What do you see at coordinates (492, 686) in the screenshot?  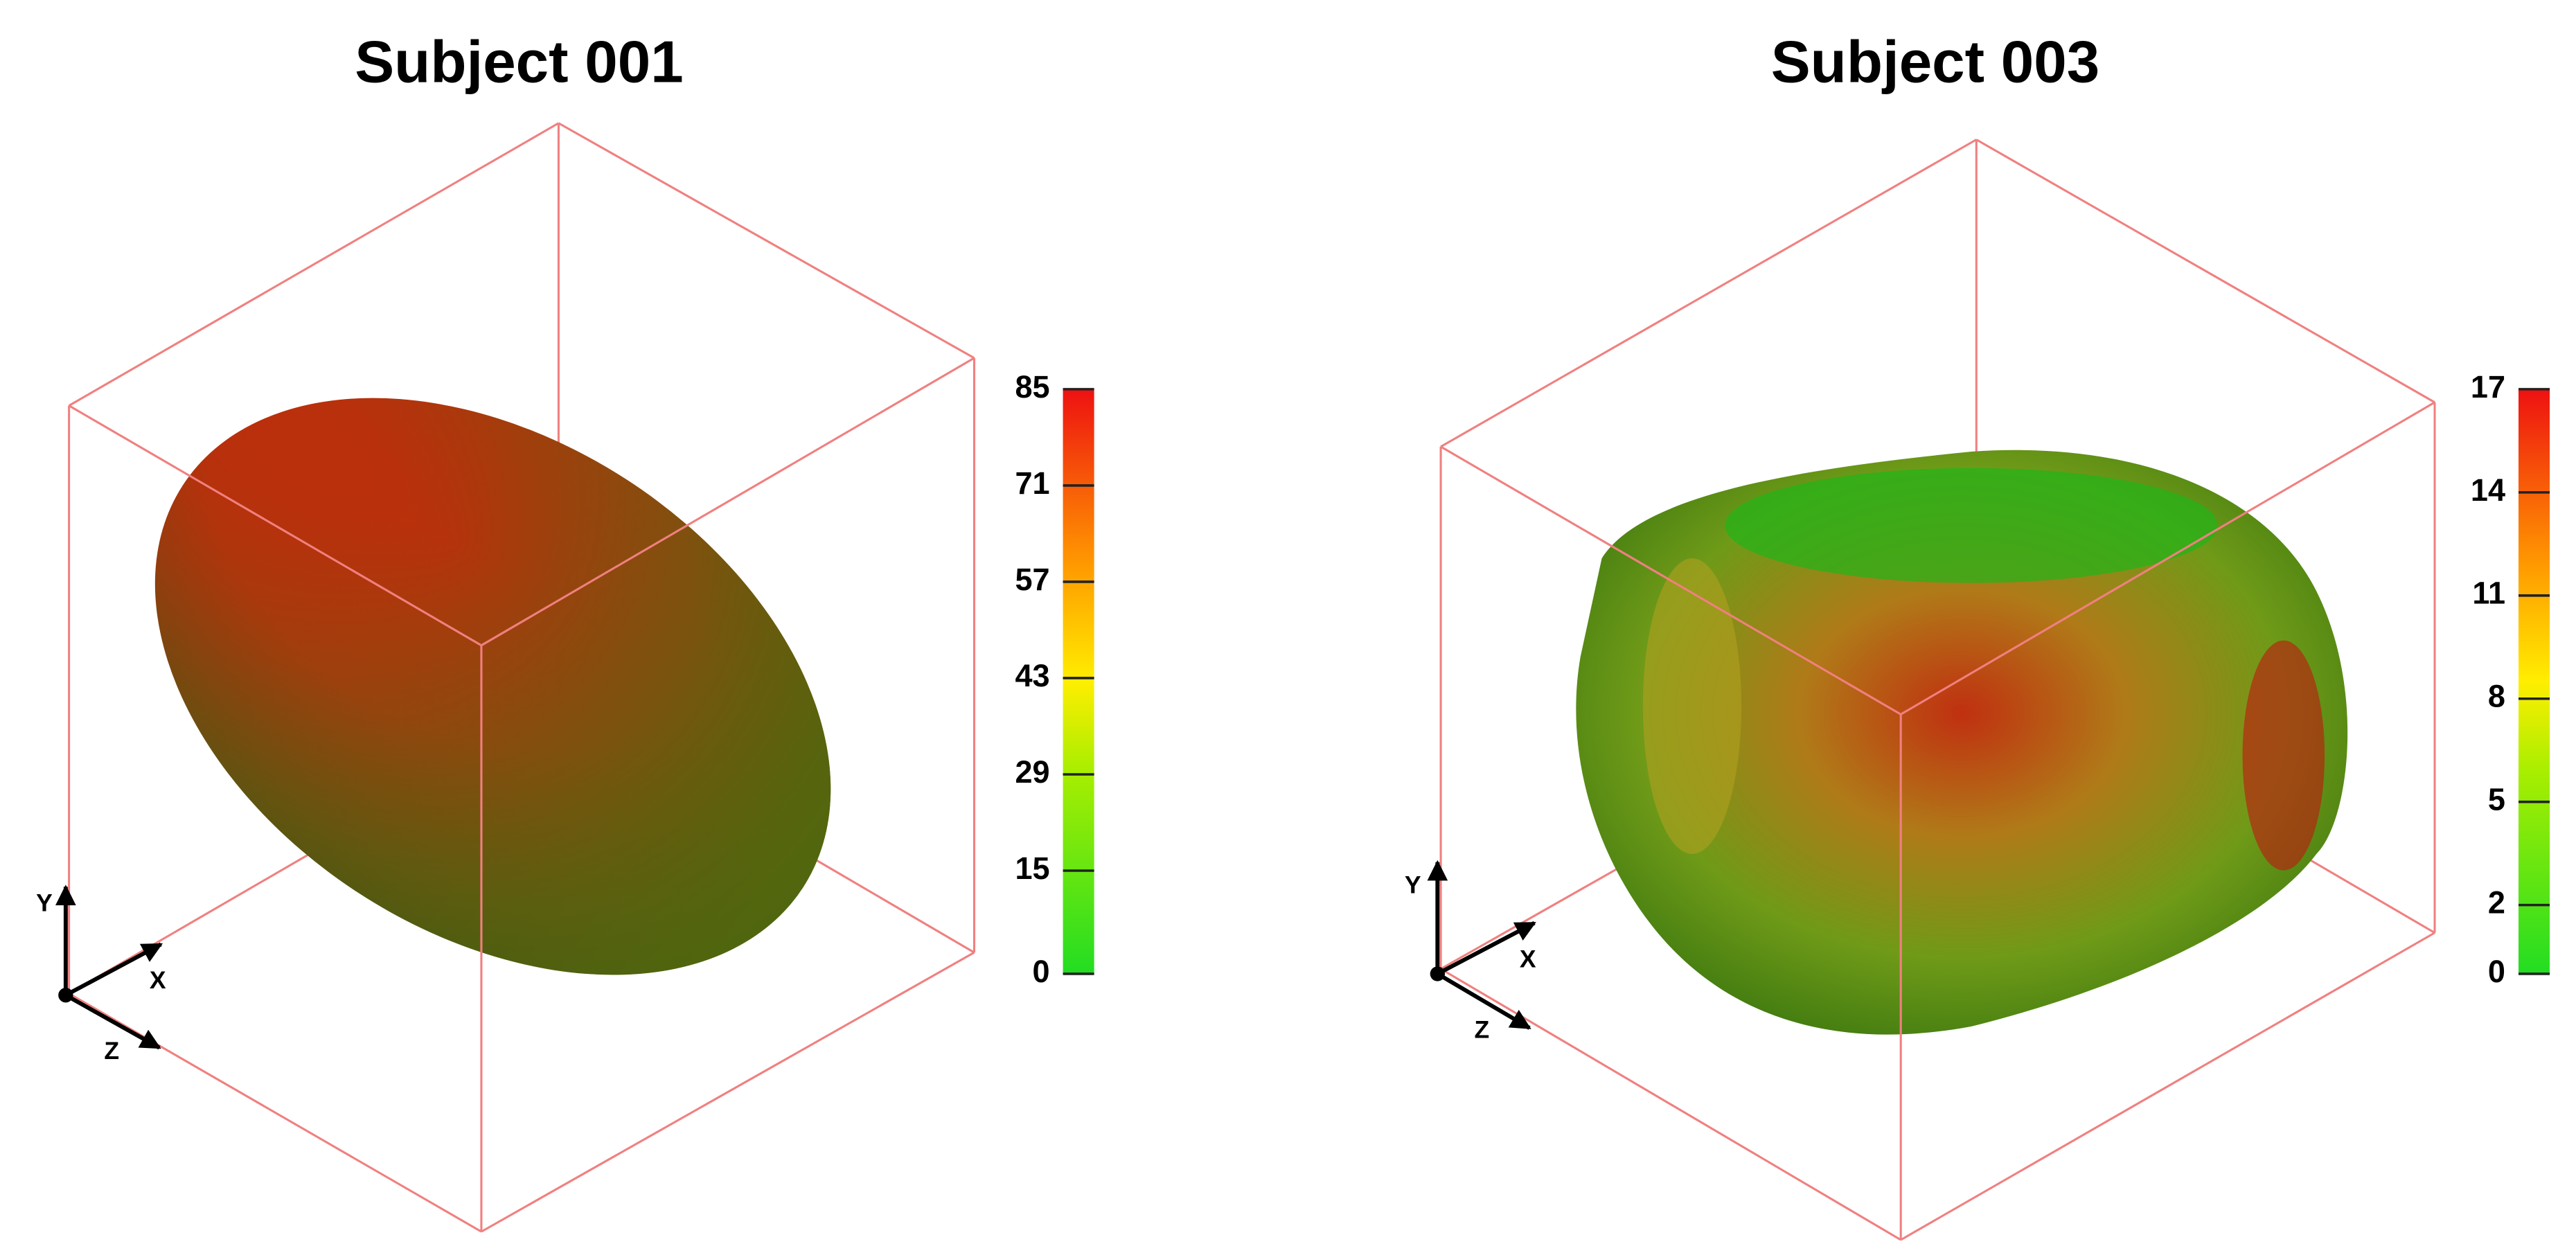 I see `surface-shade` at bounding box center [492, 686].